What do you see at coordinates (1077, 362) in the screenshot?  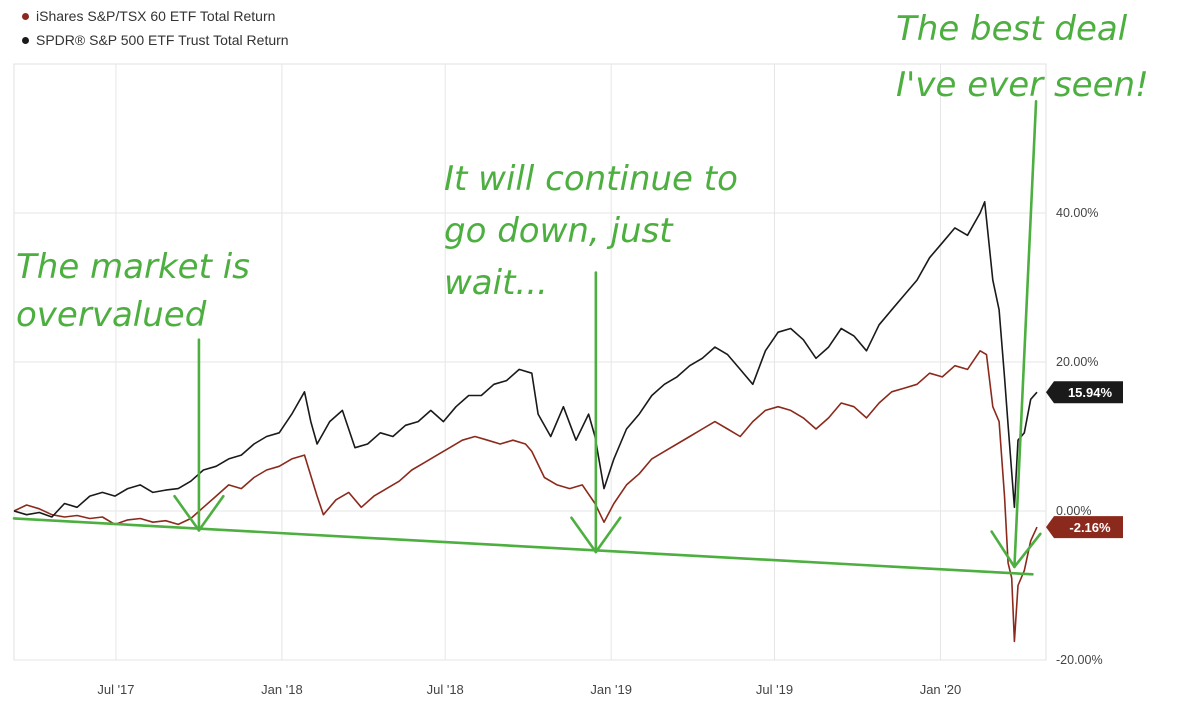 I see `y-tick-label: 20.00%` at bounding box center [1077, 362].